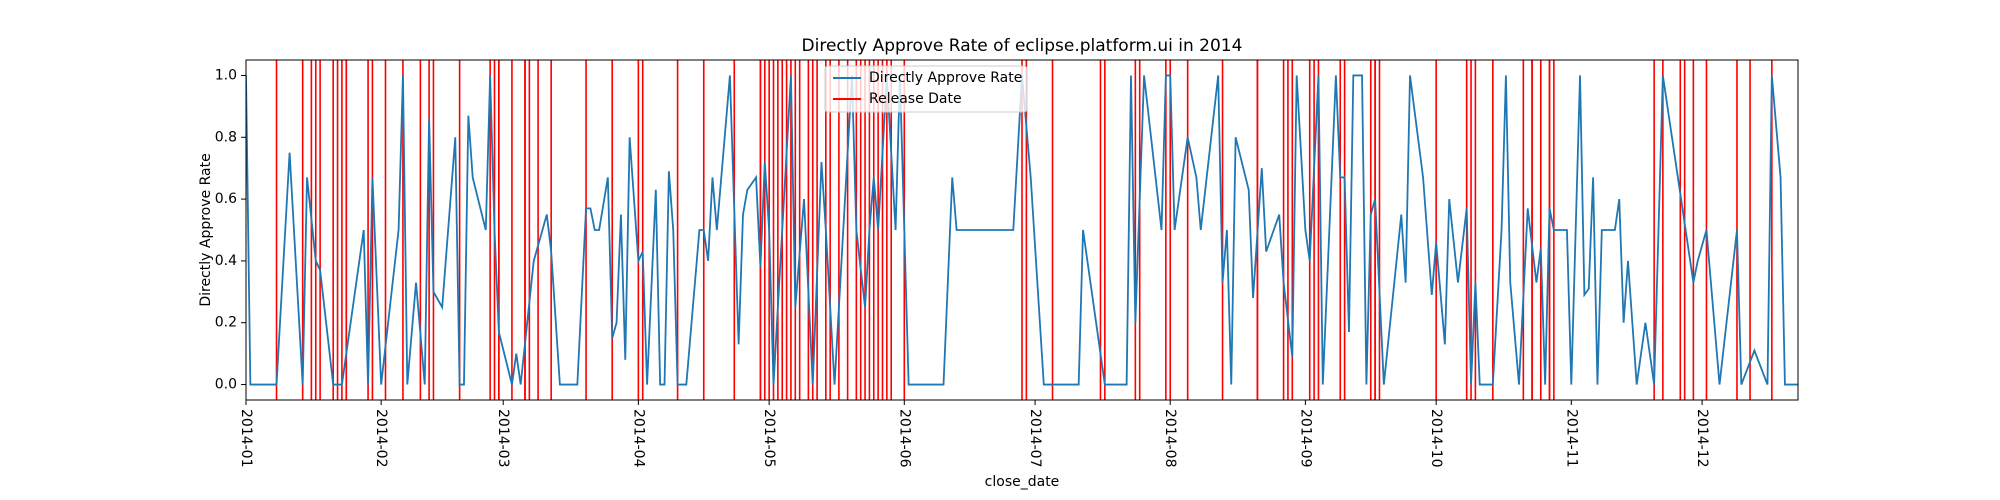 This screenshot has height=500, width=2000. I want to click on x-tick-label: 2014-07, so click(1035, 438).